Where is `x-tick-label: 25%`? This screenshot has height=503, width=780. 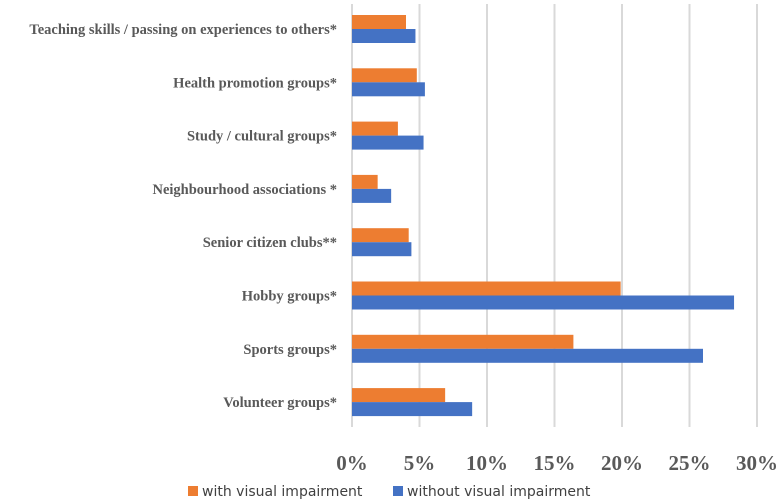 x-tick-label: 25% is located at coordinates (690, 463).